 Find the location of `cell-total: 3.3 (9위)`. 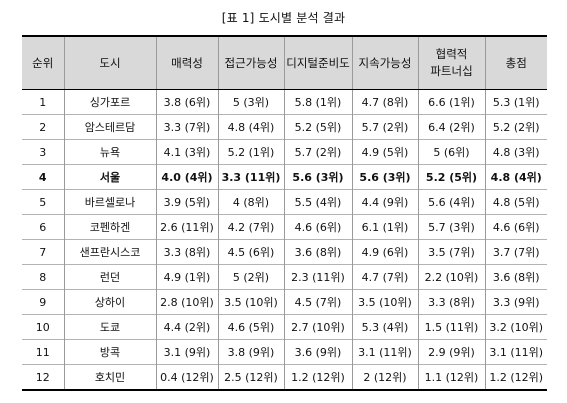

cell-total: 3.3 (9위) is located at coordinates (515, 302).